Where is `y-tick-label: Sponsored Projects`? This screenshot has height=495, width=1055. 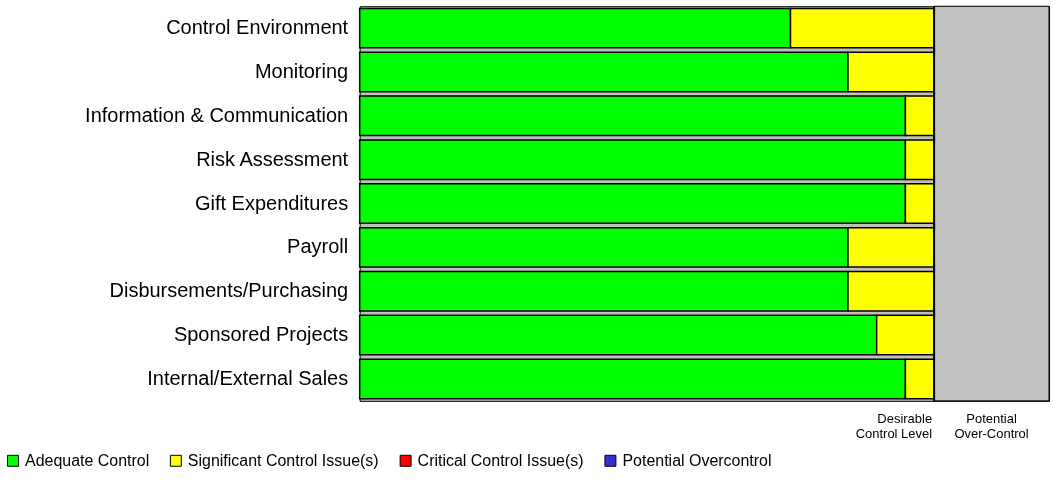
y-tick-label: Sponsored Projects is located at coordinates (261, 334).